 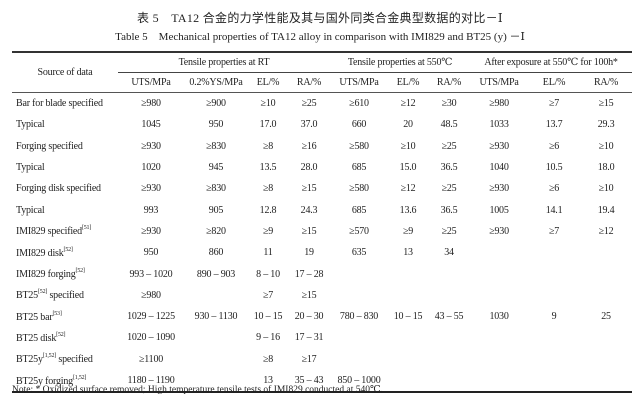 What do you see at coordinates (408, 253) in the screenshot?
I see `cell-el-: 13` at bounding box center [408, 253].